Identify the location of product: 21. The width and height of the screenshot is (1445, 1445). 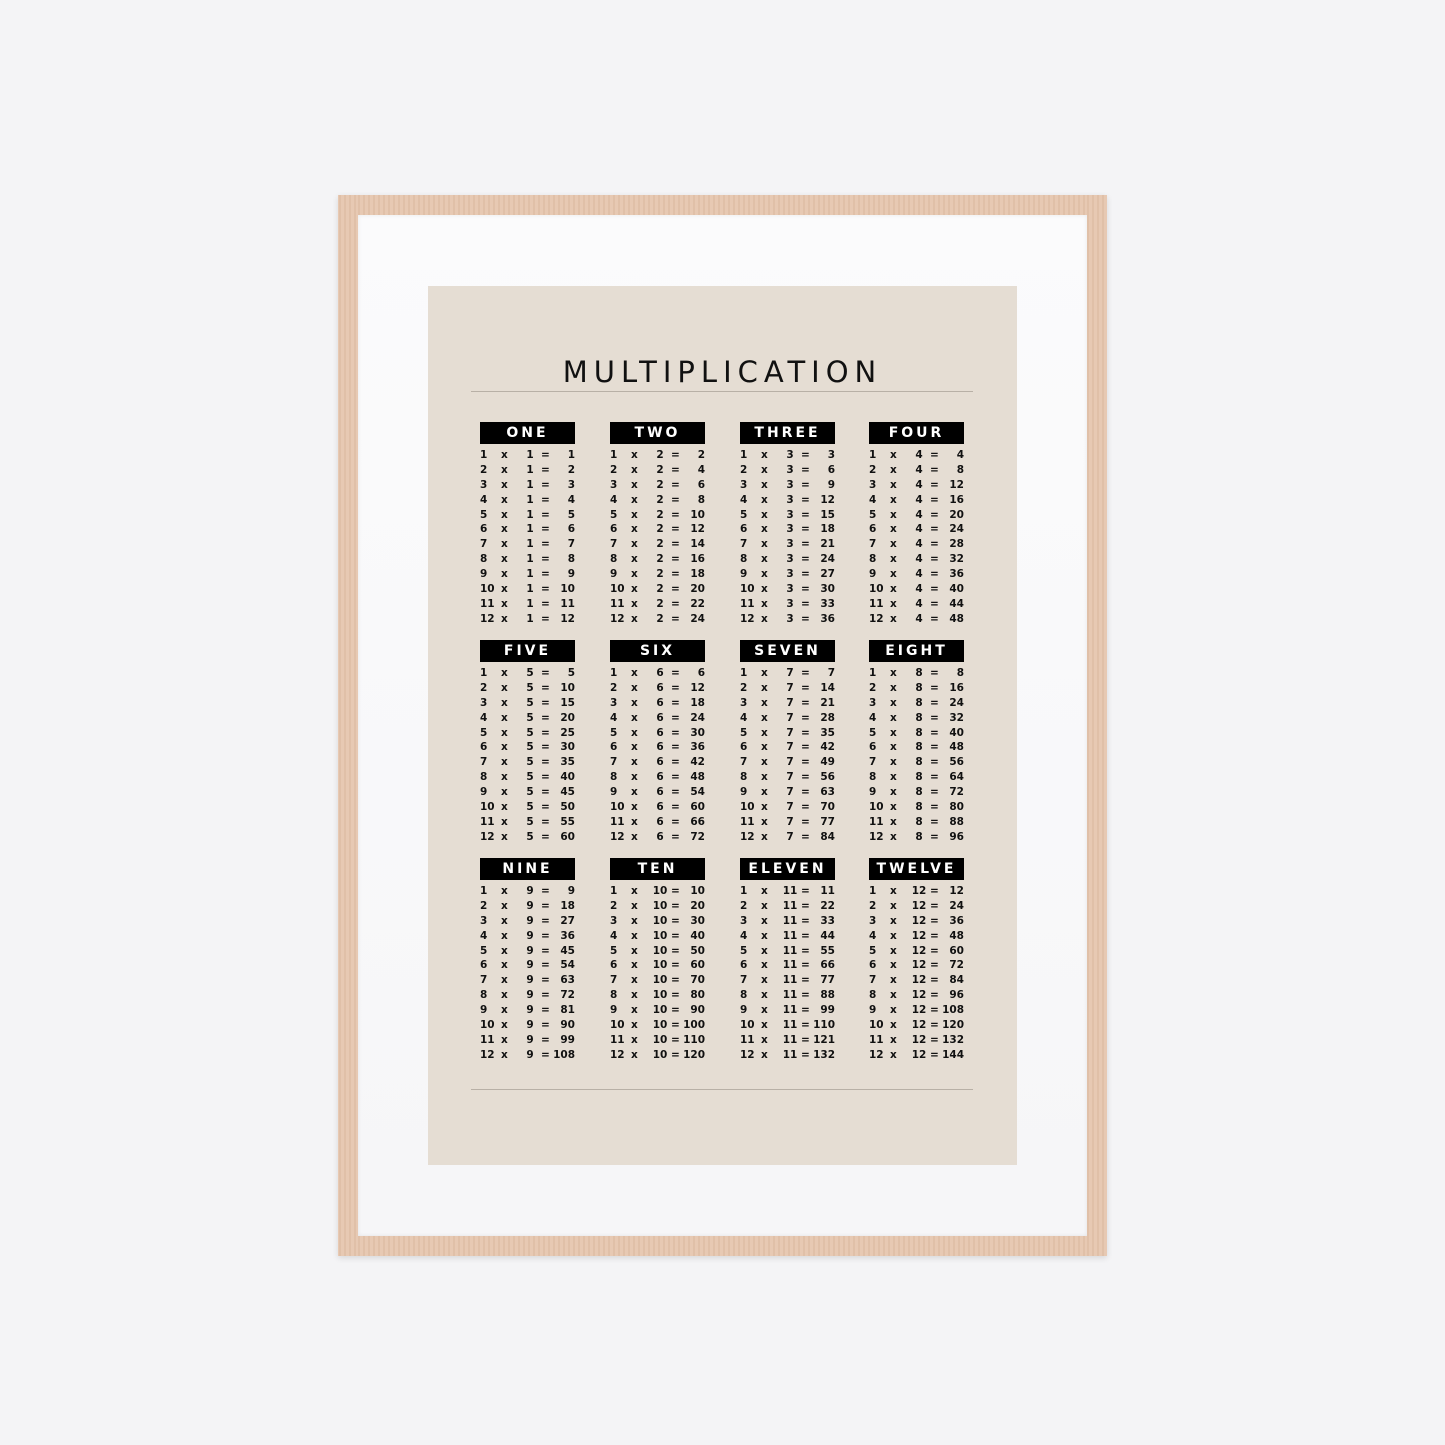
(827, 544).